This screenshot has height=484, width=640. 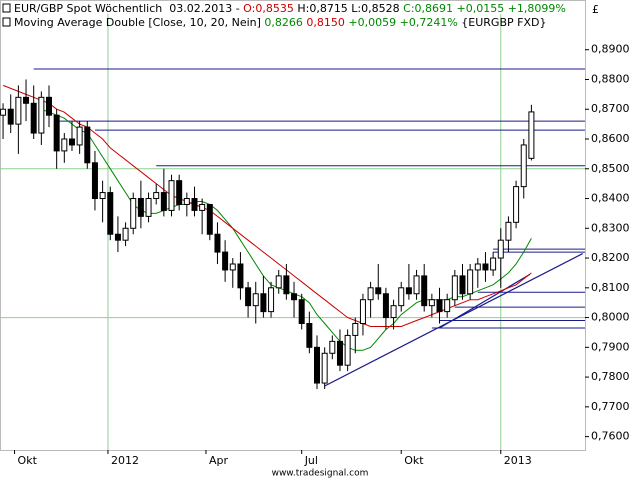 What do you see at coordinates (610, 317) in the screenshot?
I see `y-tick-label: 0,8000` at bounding box center [610, 317].